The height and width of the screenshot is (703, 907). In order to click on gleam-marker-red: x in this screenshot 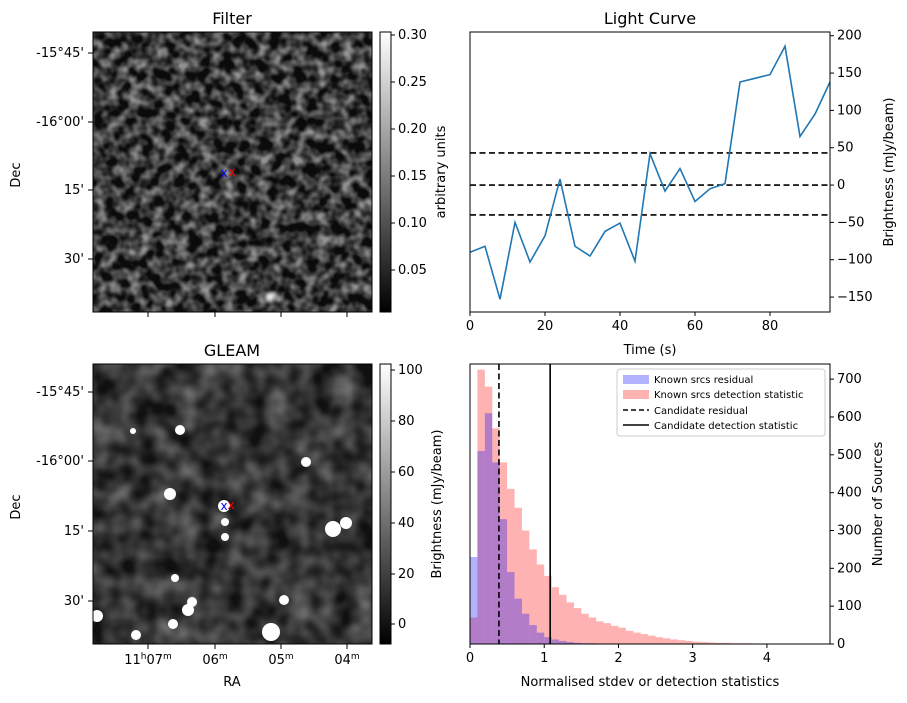, I will do `click(230, 505)`.